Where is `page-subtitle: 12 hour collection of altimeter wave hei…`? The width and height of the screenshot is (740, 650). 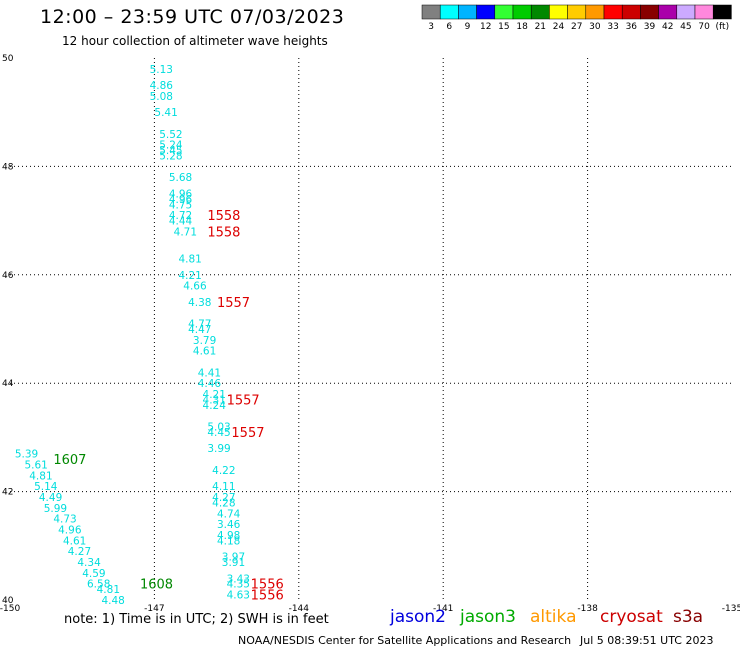
page-subtitle: 12 hour collection of altimeter wave hei… is located at coordinates (195, 41).